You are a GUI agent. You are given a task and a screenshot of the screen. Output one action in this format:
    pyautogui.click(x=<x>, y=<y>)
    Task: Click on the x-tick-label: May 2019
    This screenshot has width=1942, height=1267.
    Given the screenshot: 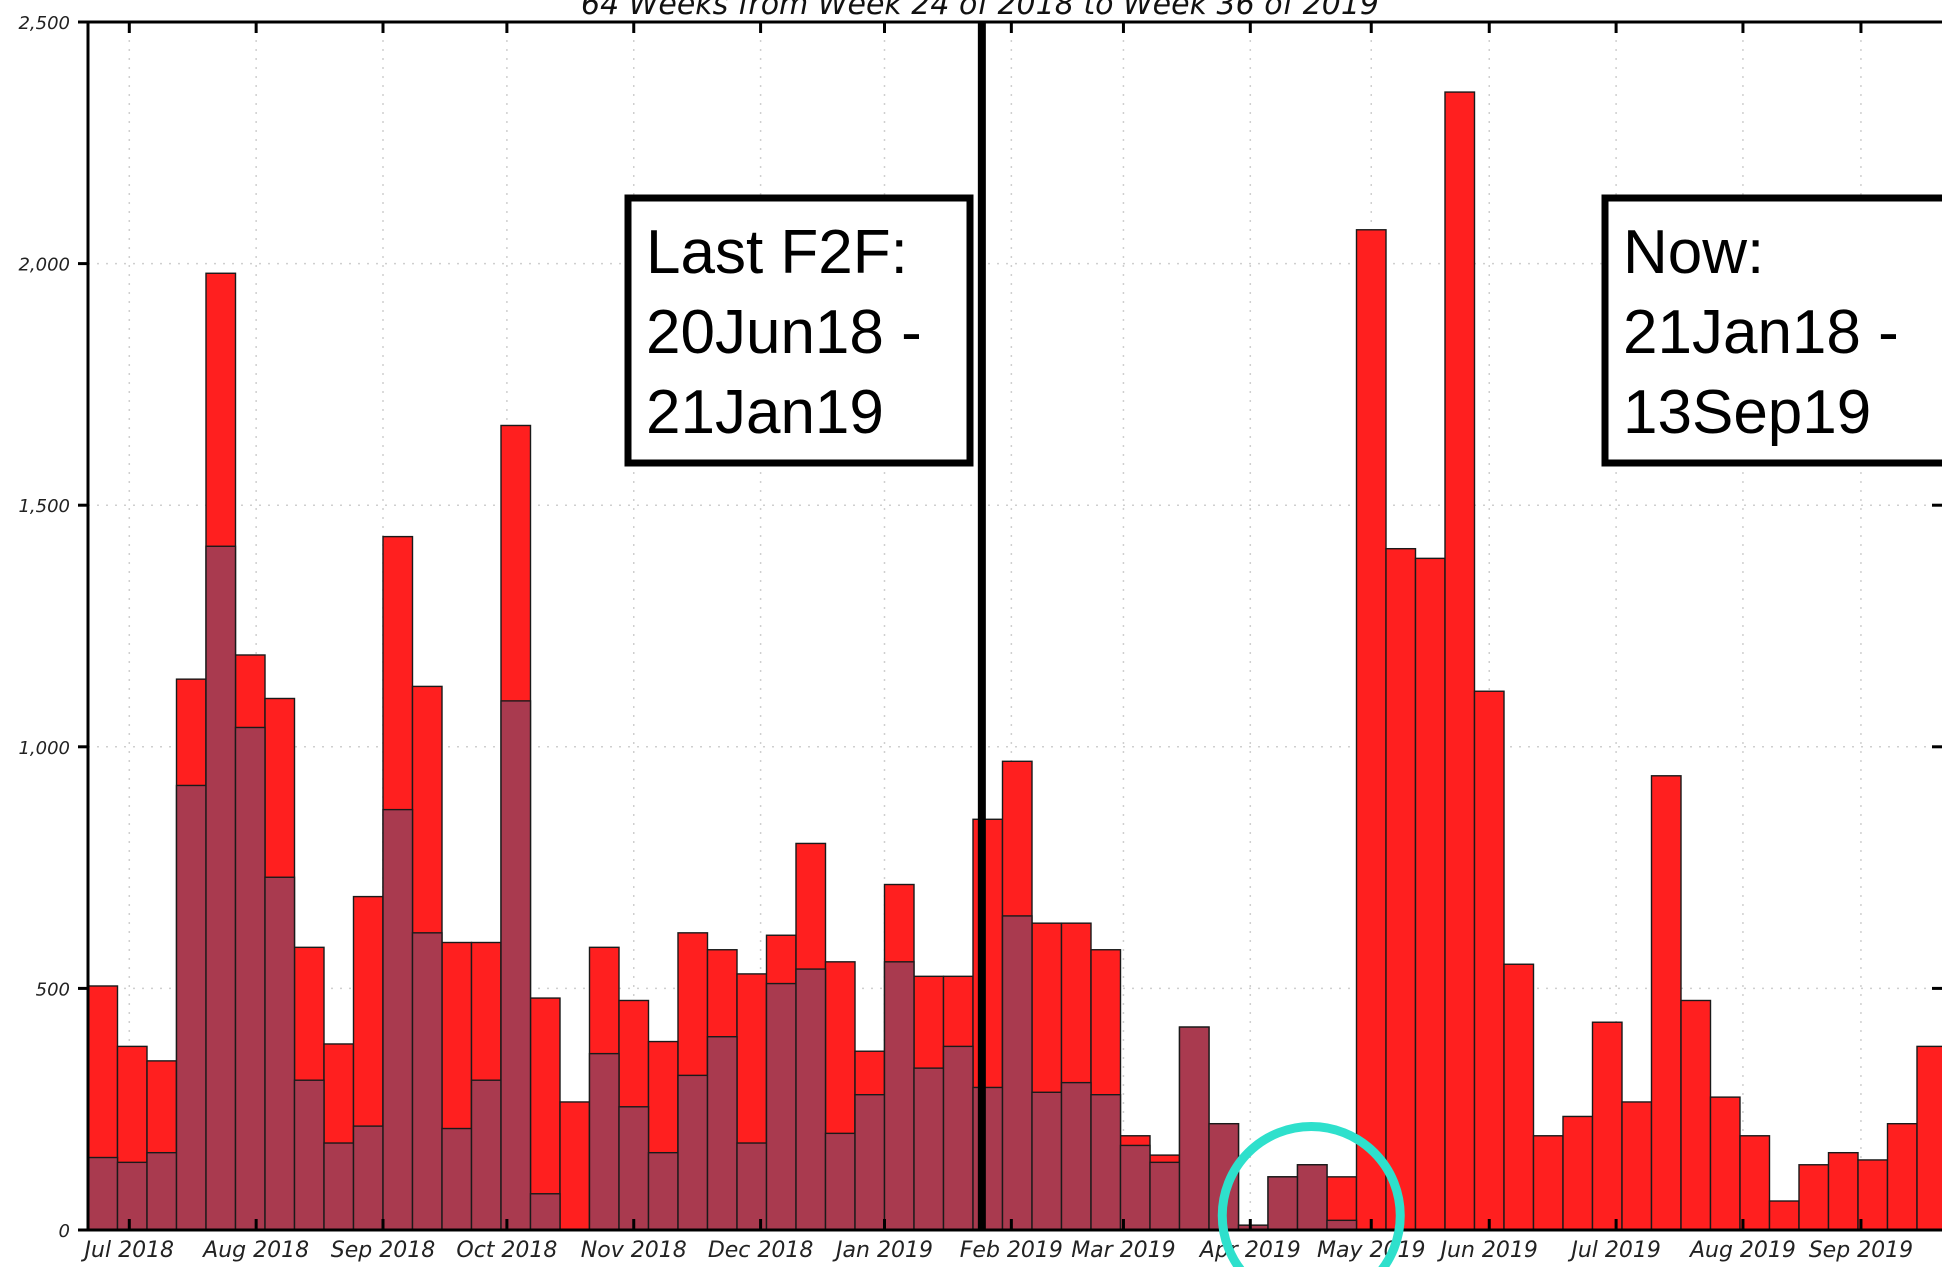 What is the action you would take?
    pyautogui.click(x=1371, y=1250)
    